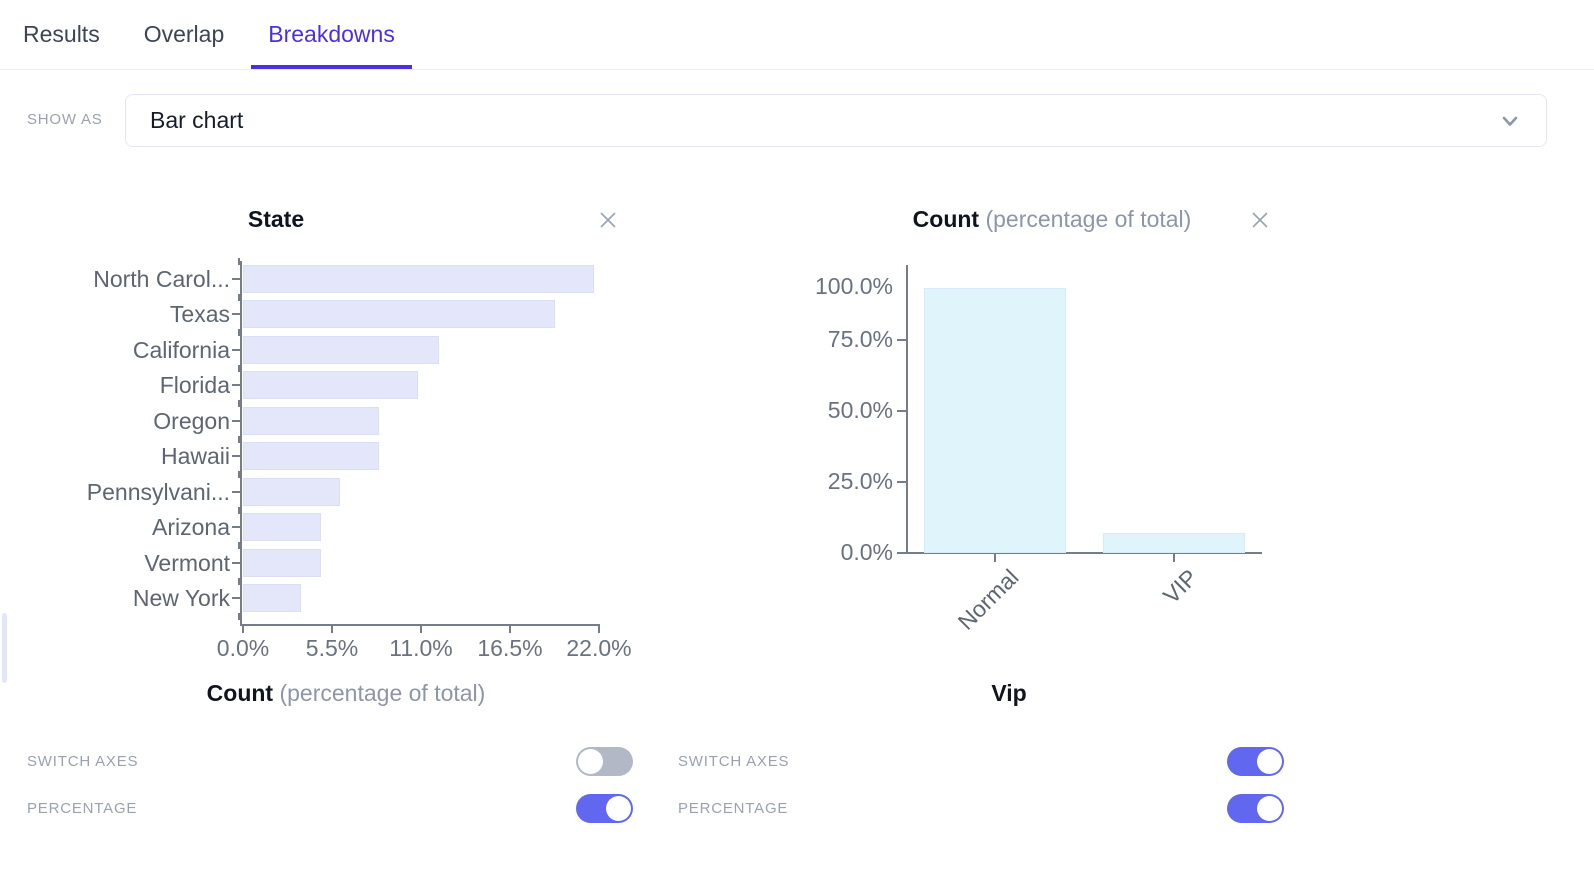 This screenshot has height=896, width=1594. Describe the element at coordinates (734, 761) in the screenshot. I see `switch-axes-label-right: SWITCH AXES` at that location.